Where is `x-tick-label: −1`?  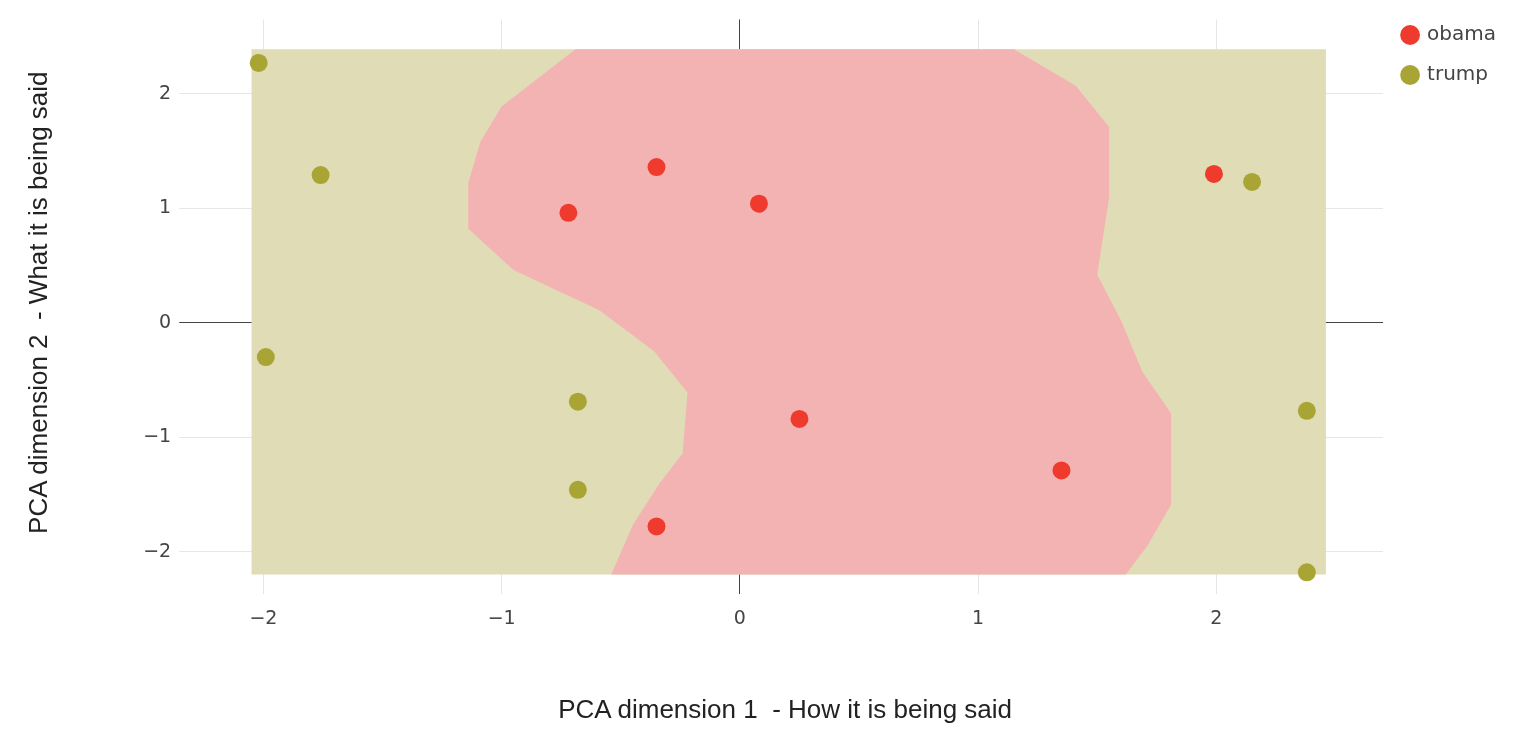
x-tick-label: −1 is located at coordinates (501, 617).